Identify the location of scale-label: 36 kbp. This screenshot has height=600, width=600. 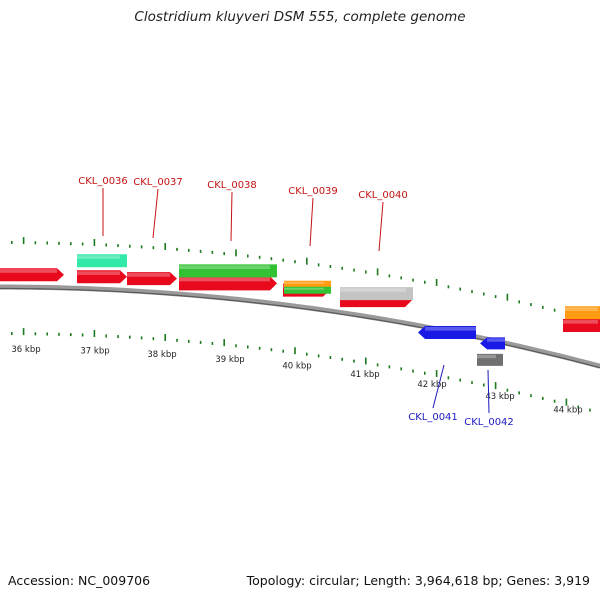
(25, 350).